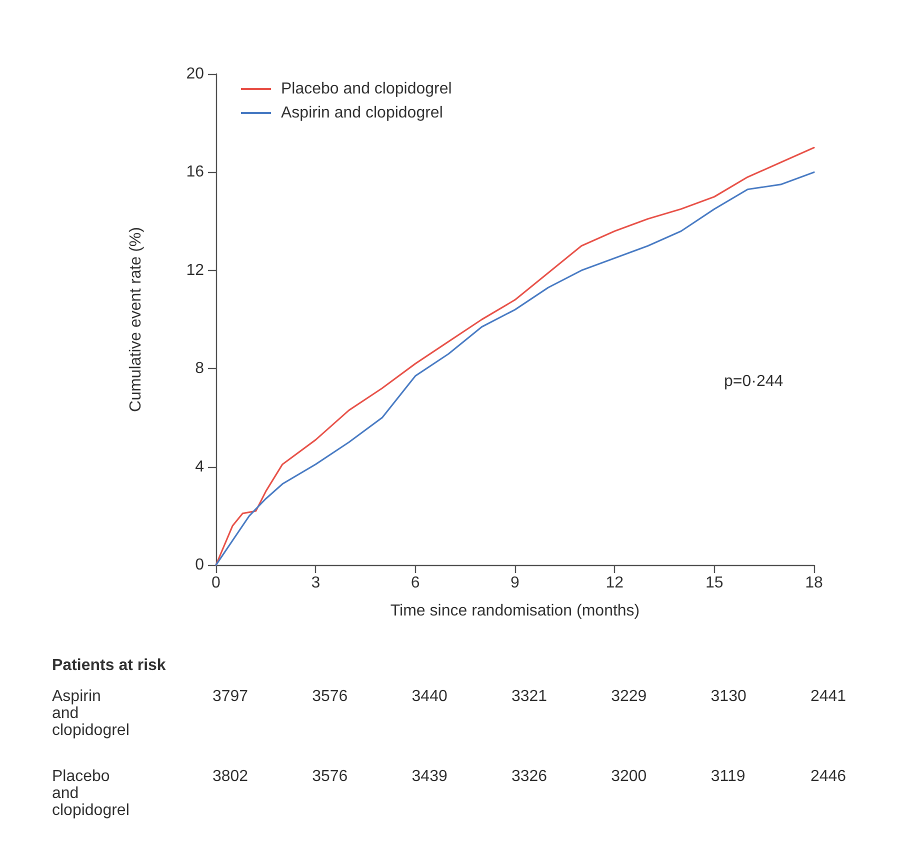 The width and height of the screenshot is (908, 868). What do you see at coordinates (199, 467) in the screenshot?
I see `y-tick-label: 4` at bounding box center [199, 467].